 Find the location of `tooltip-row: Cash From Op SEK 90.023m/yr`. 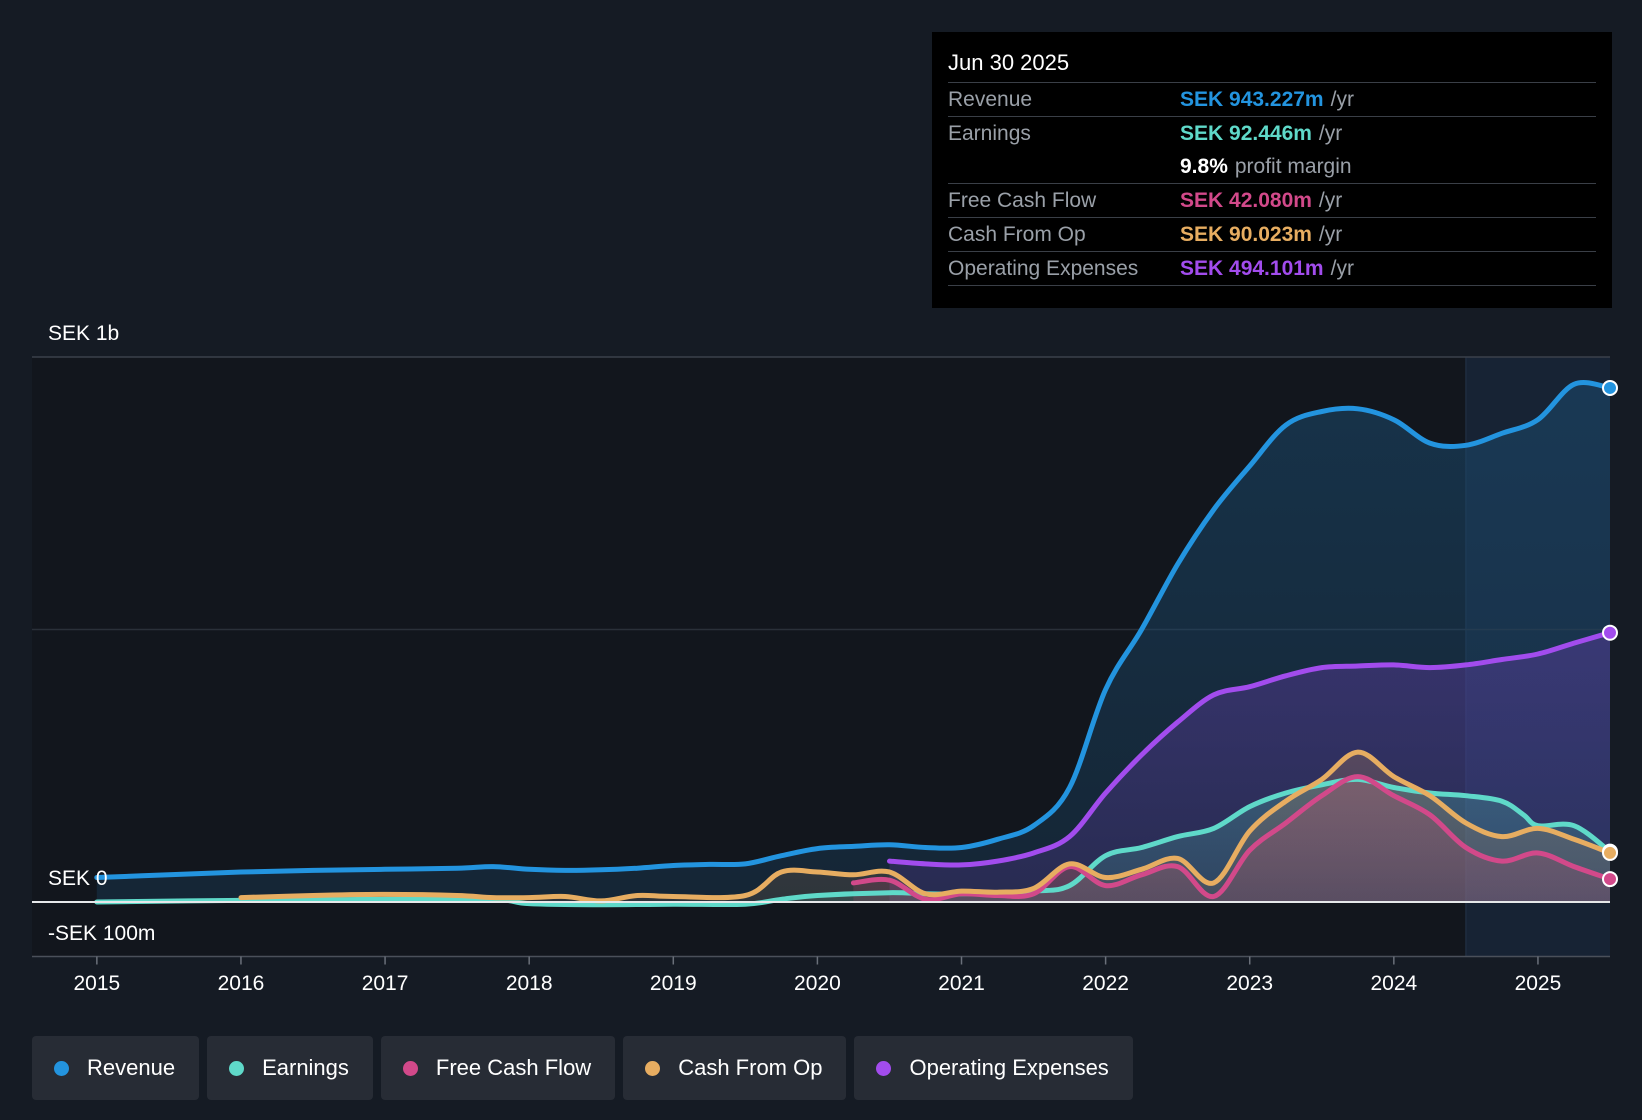

tooltip-row: Cash From Op SEK 90.023m/yr is located at coordinates (1272, 234).